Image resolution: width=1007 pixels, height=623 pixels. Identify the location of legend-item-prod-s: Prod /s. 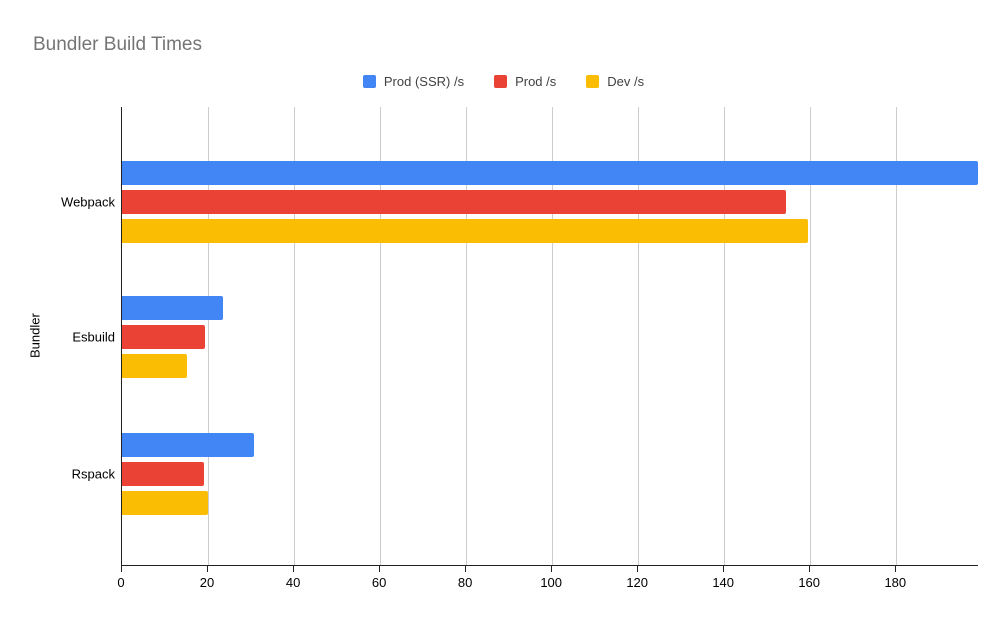
(525, 81).